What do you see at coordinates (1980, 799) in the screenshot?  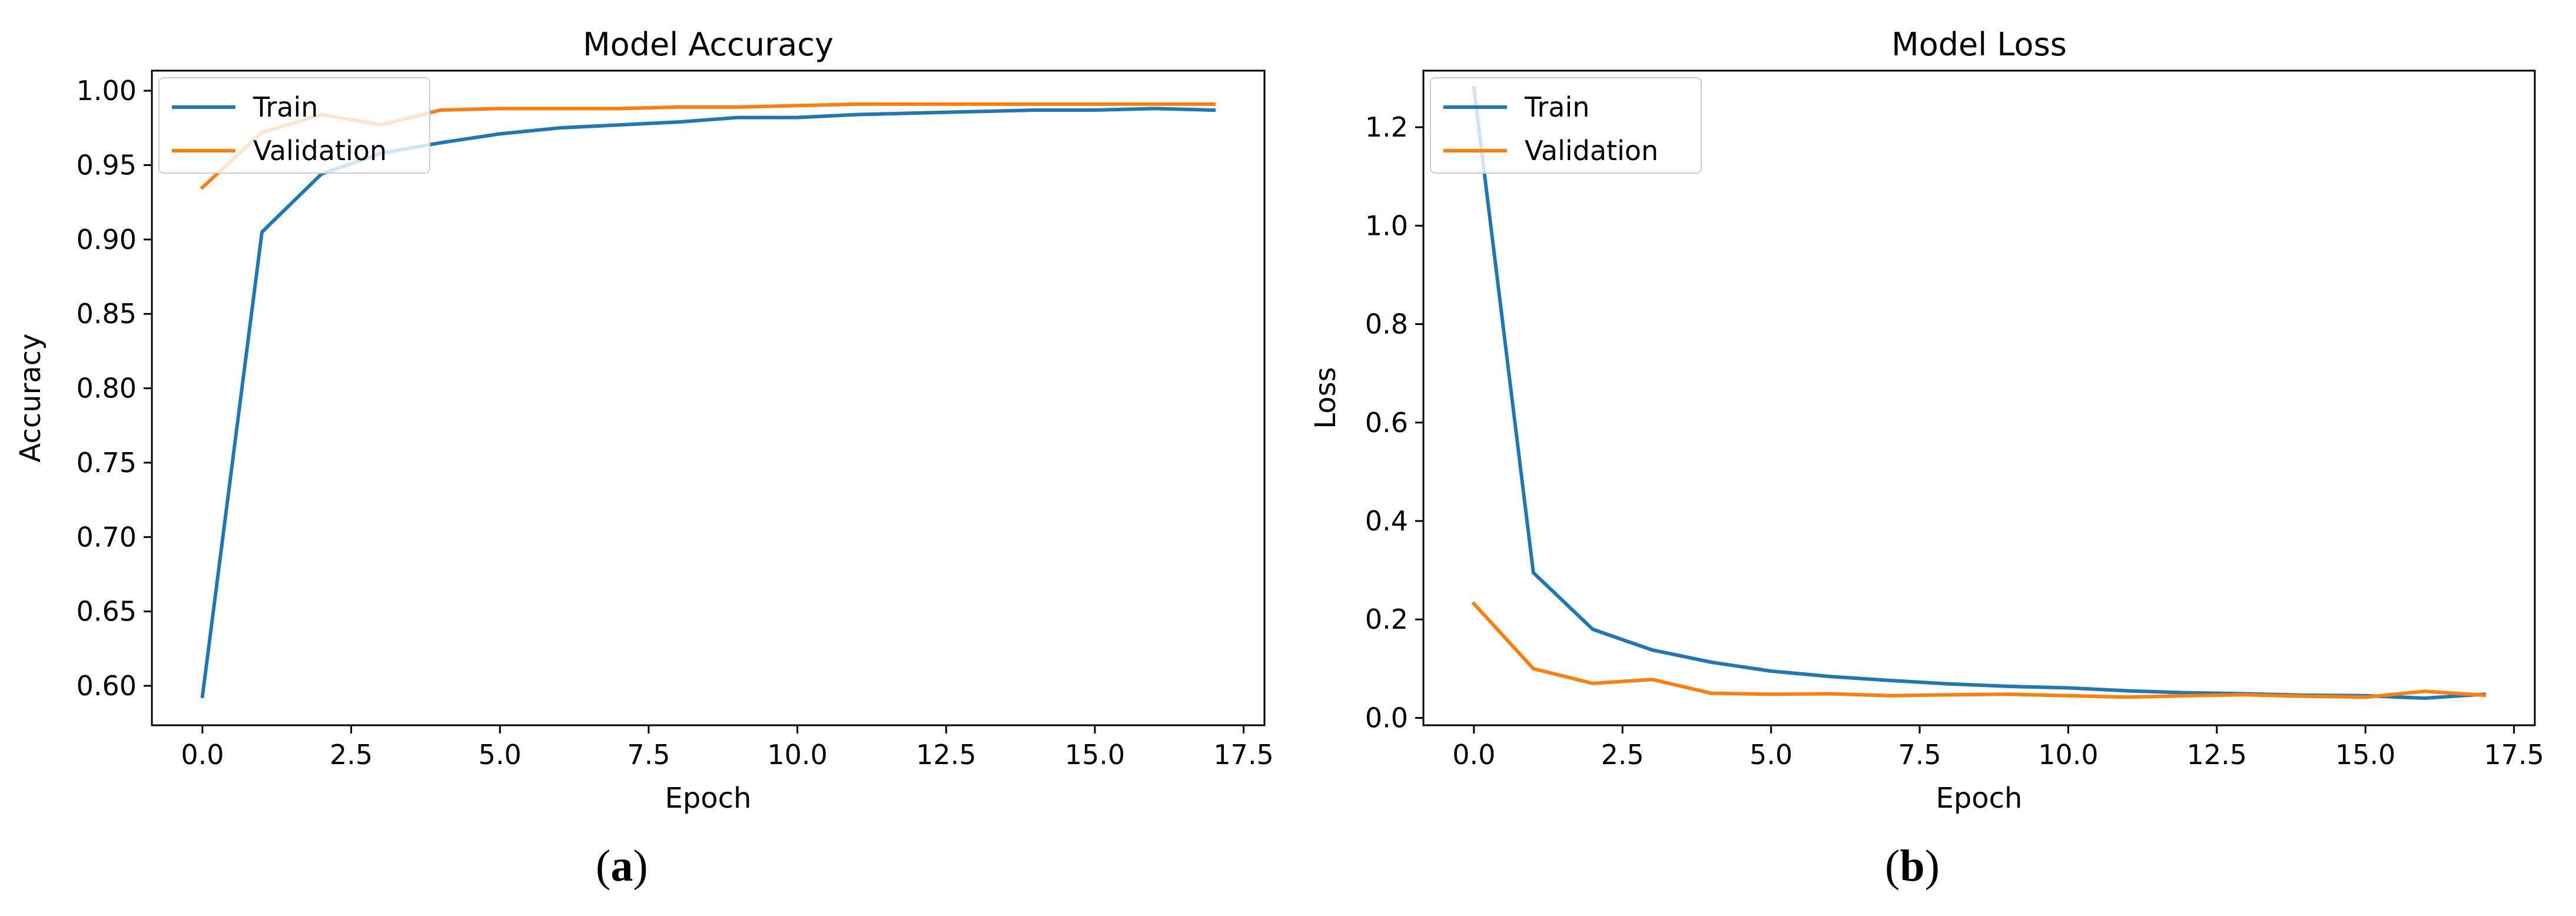 I see `loss-x-axis-label: Epoch` at bounding box center [1980, 799].